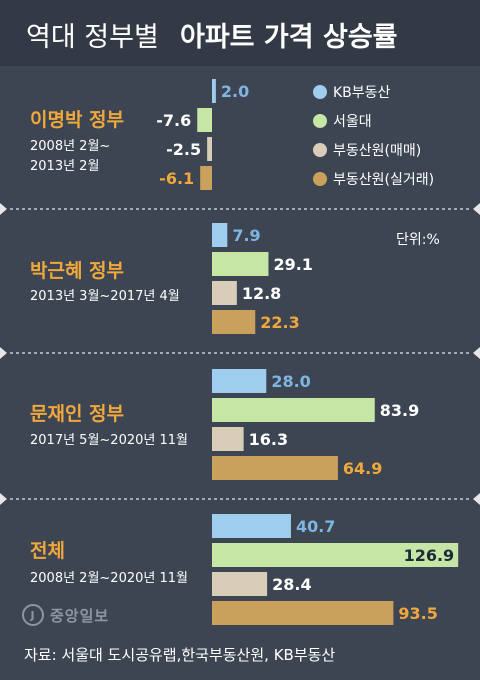 Image resolution: width=480 pixels, height=680 pixels. I want to click on watermark-logo: J 중앙일보, so click(65, 615).